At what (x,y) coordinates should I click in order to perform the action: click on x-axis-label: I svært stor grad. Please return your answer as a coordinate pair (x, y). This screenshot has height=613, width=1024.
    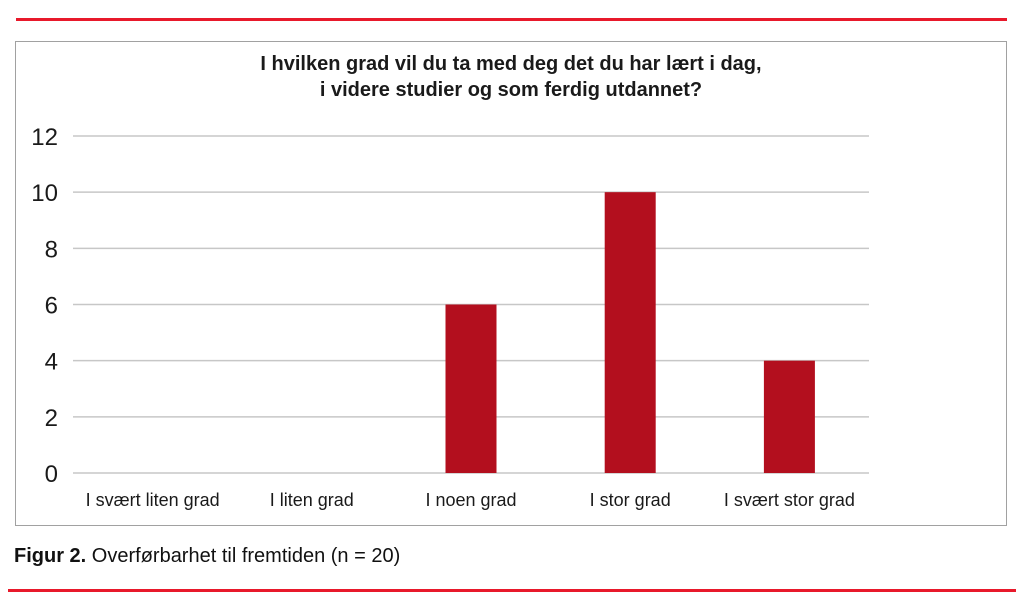
    Looking at the image, I should click on (789, 500).